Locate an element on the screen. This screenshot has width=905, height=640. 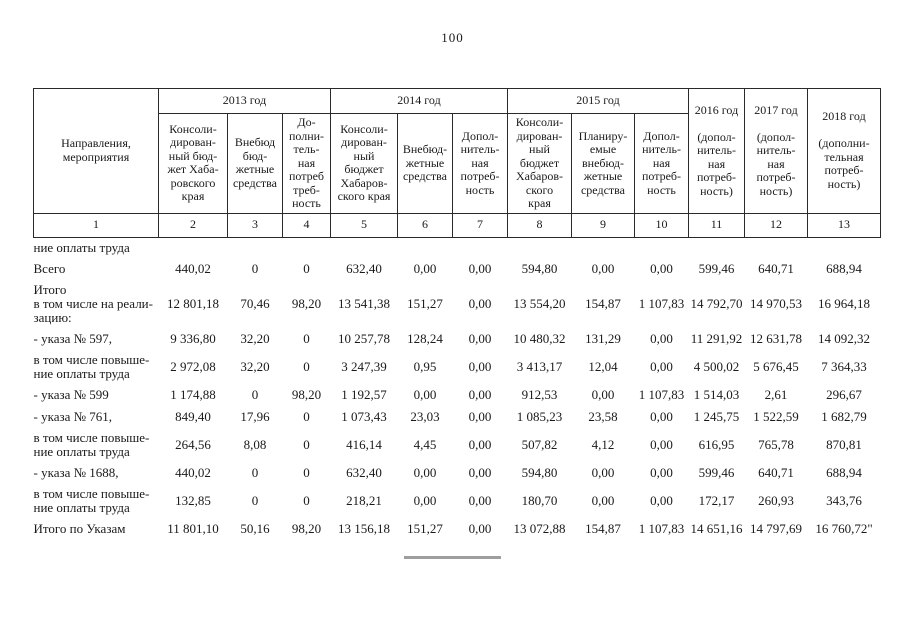
table-row: ние оплаты труда is located at coordinates (457, 247).